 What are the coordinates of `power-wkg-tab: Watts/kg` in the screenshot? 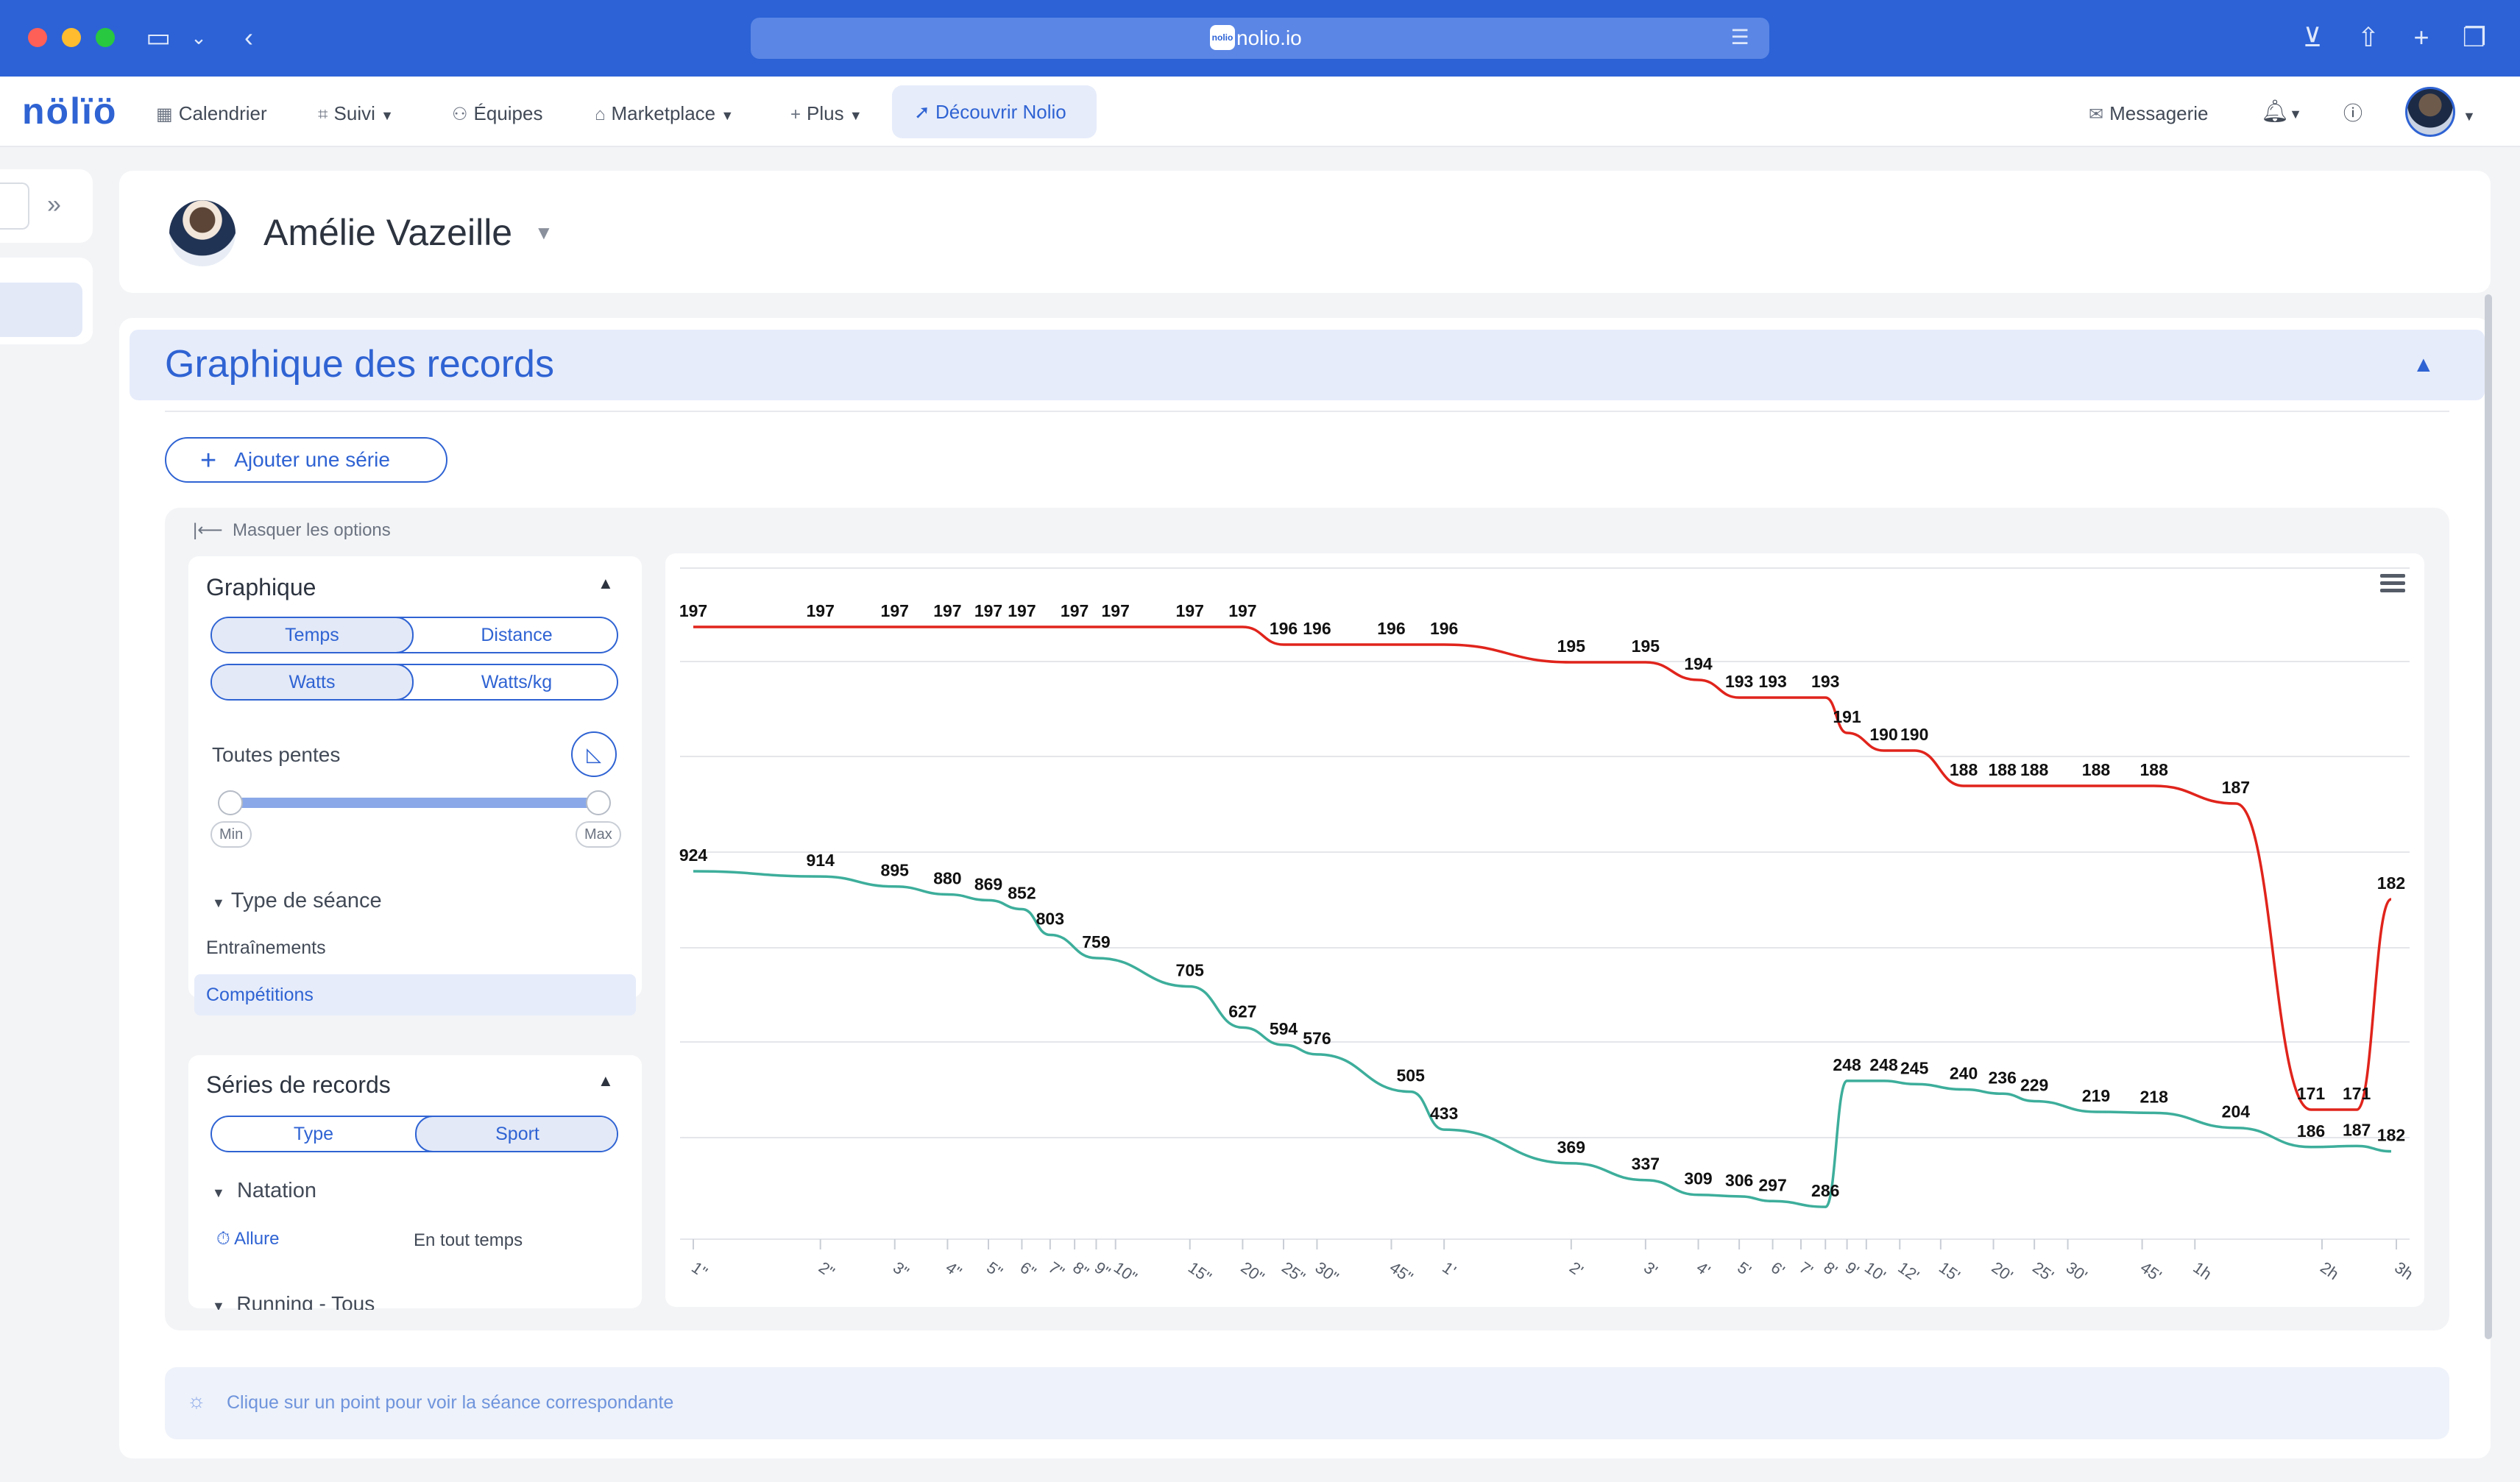 It's located at (517, 682).